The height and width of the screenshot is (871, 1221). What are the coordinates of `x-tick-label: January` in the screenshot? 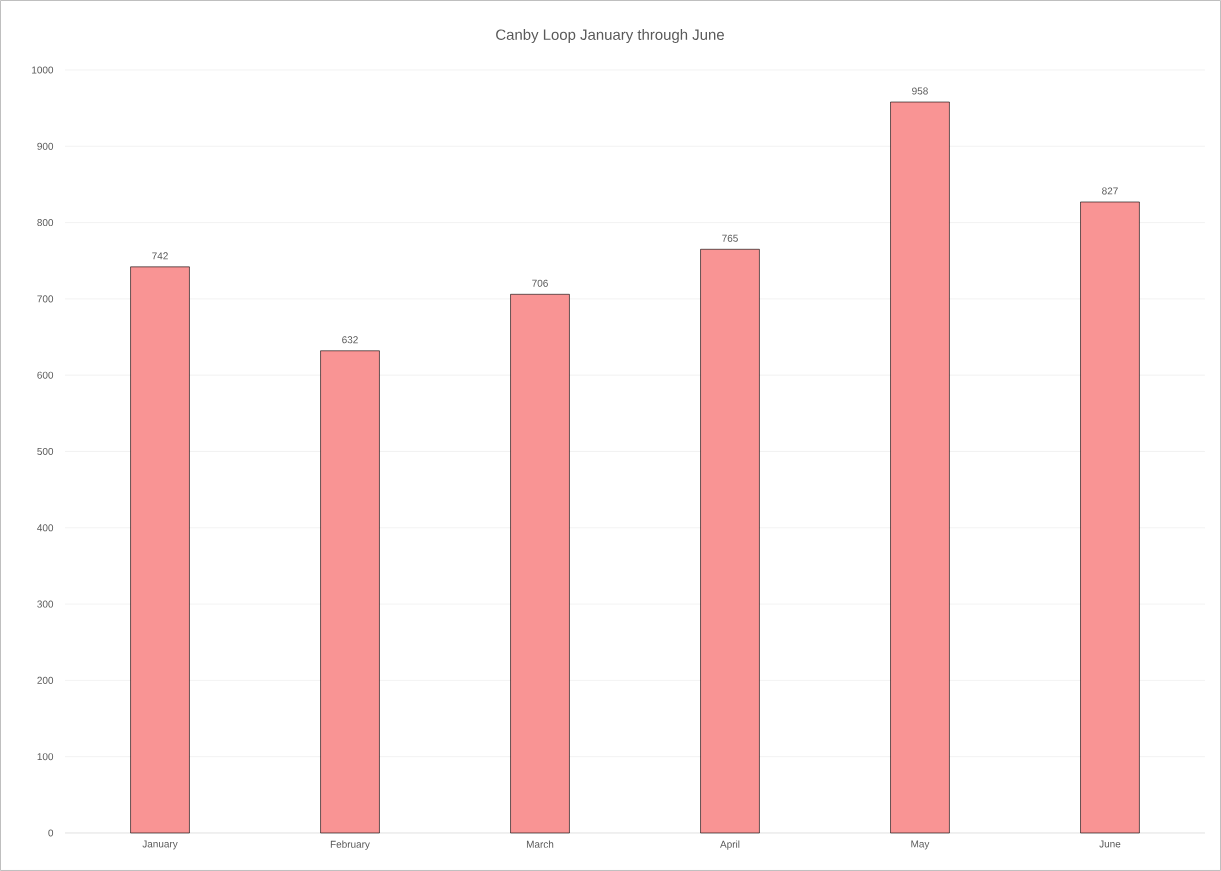 It's located at (160, 845).